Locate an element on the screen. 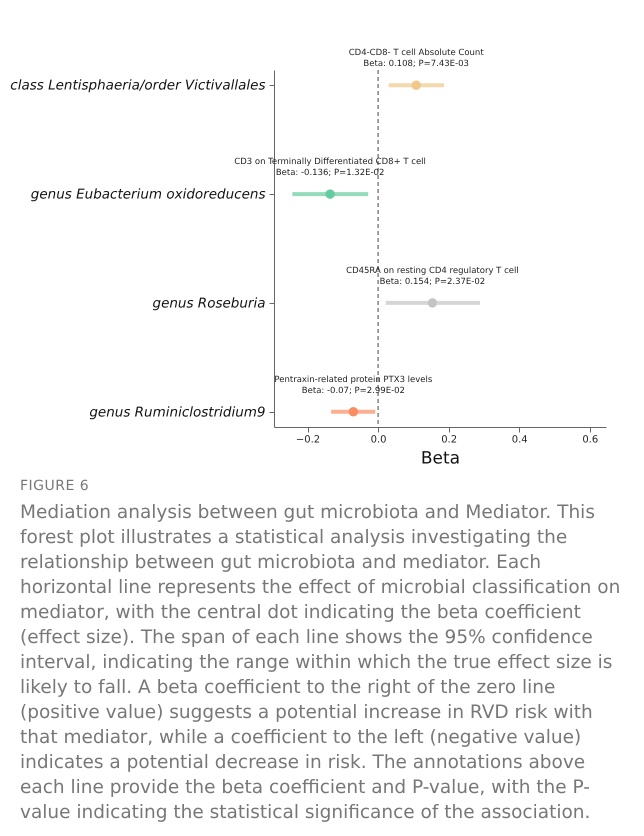  y-tick-label: genus Eubacterium oxidoreducens is located at coordinates (148, 194).